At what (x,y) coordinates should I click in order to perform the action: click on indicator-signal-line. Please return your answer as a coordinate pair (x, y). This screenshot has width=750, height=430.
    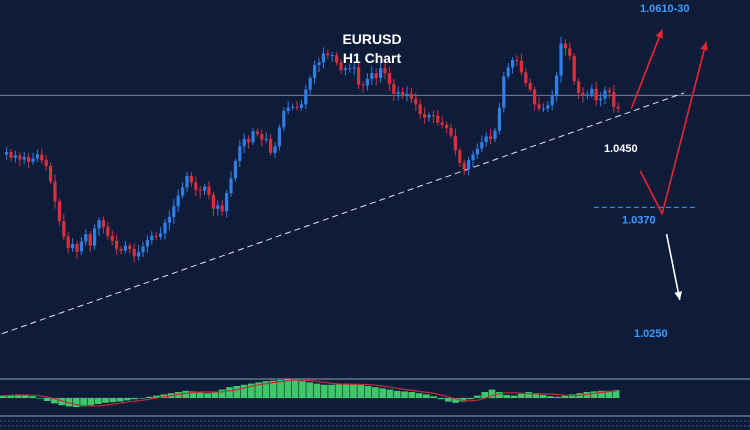
    Looking at the image, I should click on (310, 393).